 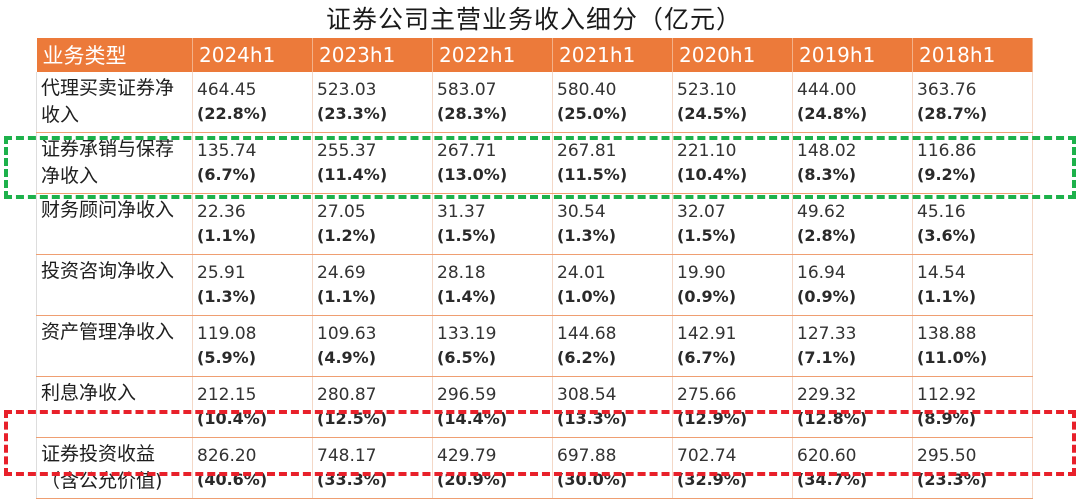 I want to click on cell-value: 363.76, so click(x=947, y=90).